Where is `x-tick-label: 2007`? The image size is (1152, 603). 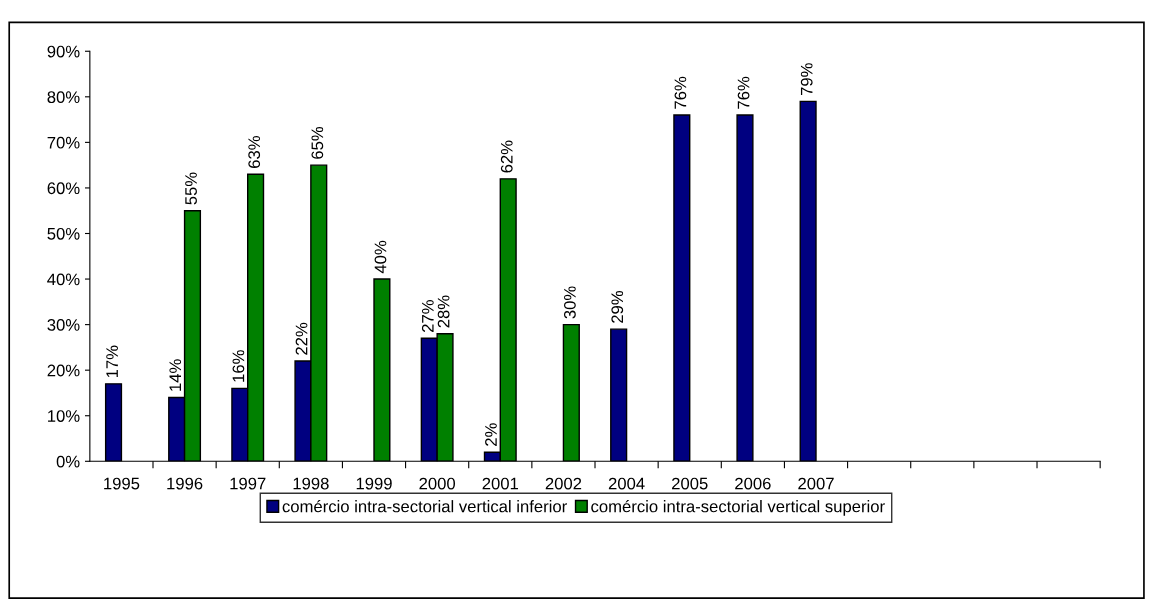 x-tick-label: 2007 is located at coordinates (816, 483).